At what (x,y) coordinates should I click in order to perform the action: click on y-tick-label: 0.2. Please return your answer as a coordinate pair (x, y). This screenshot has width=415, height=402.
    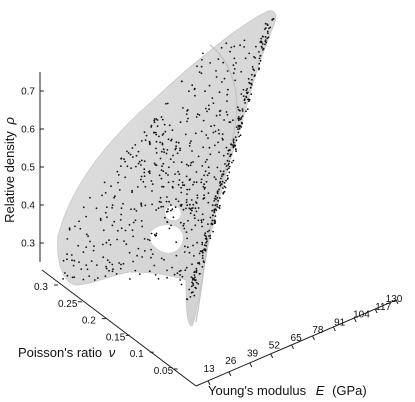
    Looking at the image, I should click on (89, 321).